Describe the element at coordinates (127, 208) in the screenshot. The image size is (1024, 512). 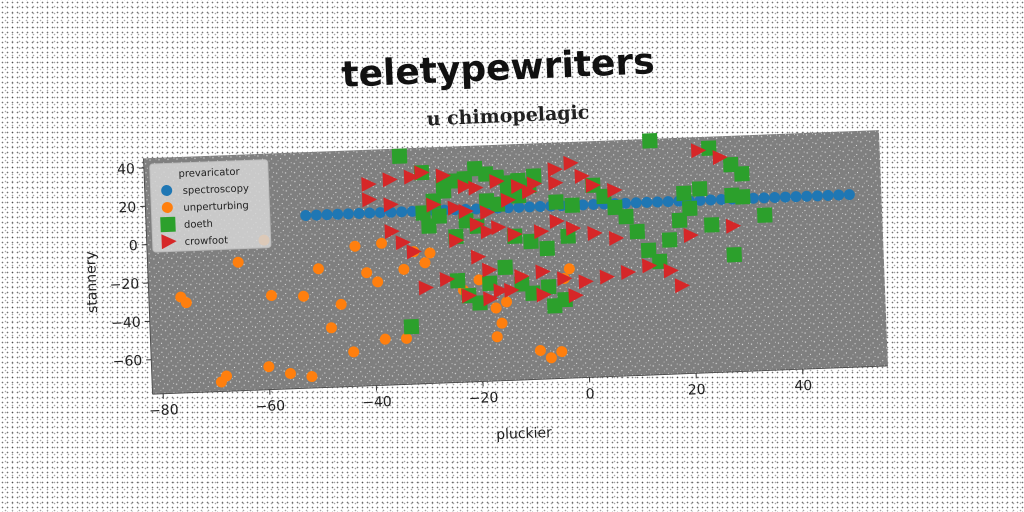
I see `y-tick-label: 20` at that location.